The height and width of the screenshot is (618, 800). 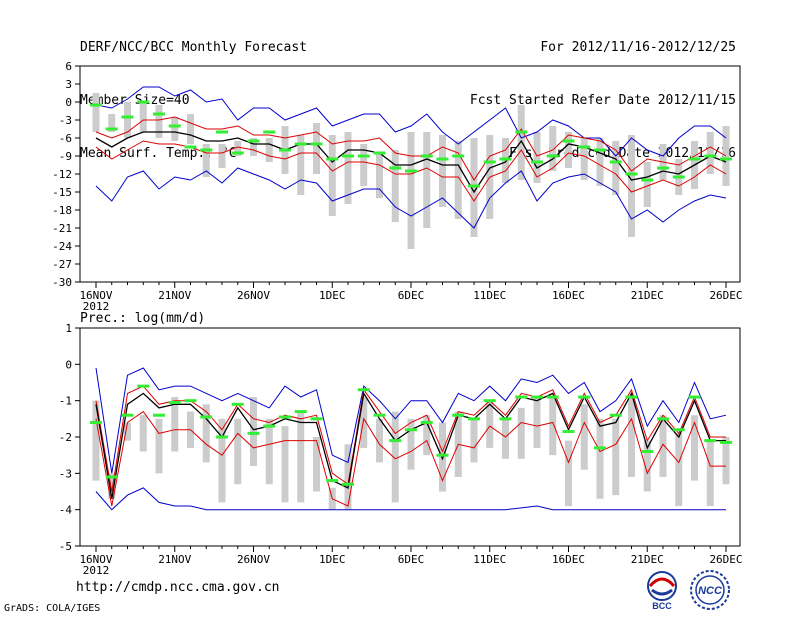 What do you see at coordinates (62, 246) in the screenshot?
I see `temp-y-tick-label: -24` at bounding box center [62, 246].